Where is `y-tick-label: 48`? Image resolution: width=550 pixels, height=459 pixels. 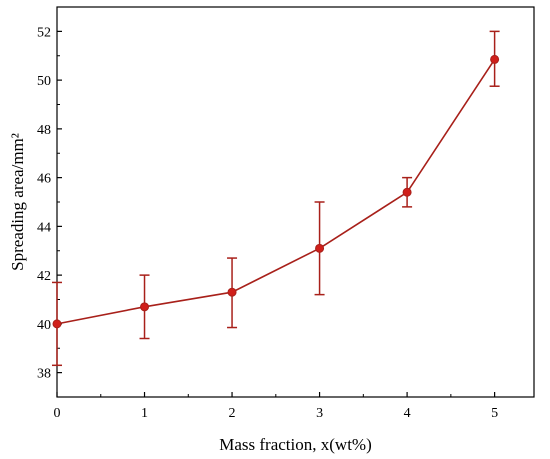
y-tick-label: 48 is located at coordinates (44, 130).